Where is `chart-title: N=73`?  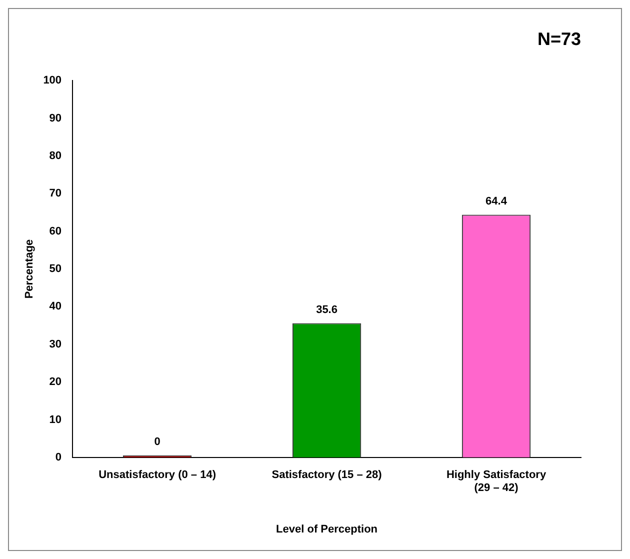
chart-title: N=73 is located at coordinates (559, 38).